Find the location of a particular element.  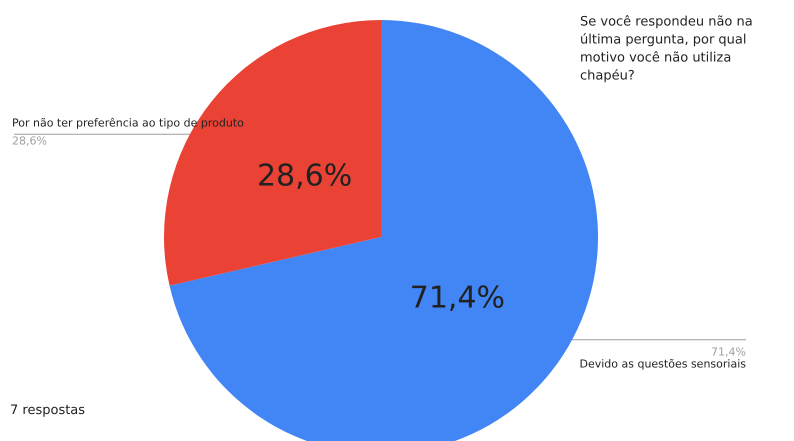

slice-label: Por não ter preferência ao tipo de produto is located at coordinates (128, 123).